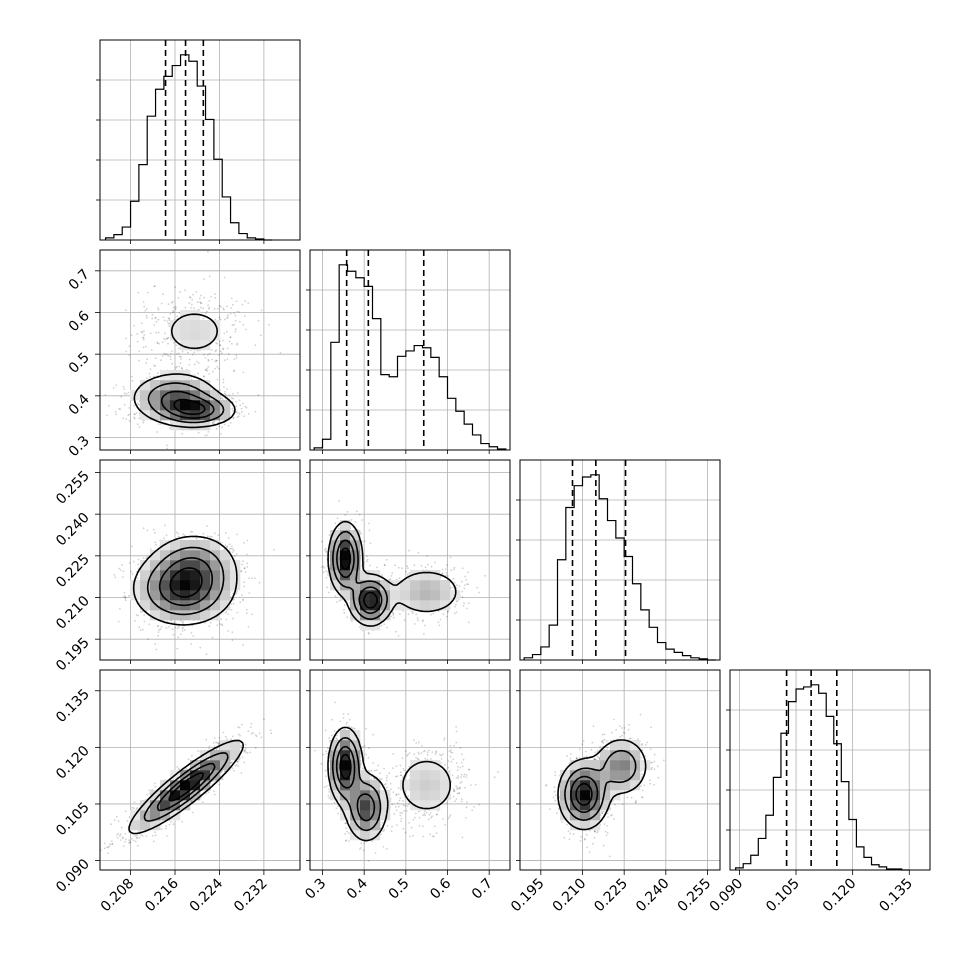 This screenshot has height=970, width=970. Describe the element at coordinates (440, 888) in the screenshot. I see `x-tick-label: 0.6` at that location.